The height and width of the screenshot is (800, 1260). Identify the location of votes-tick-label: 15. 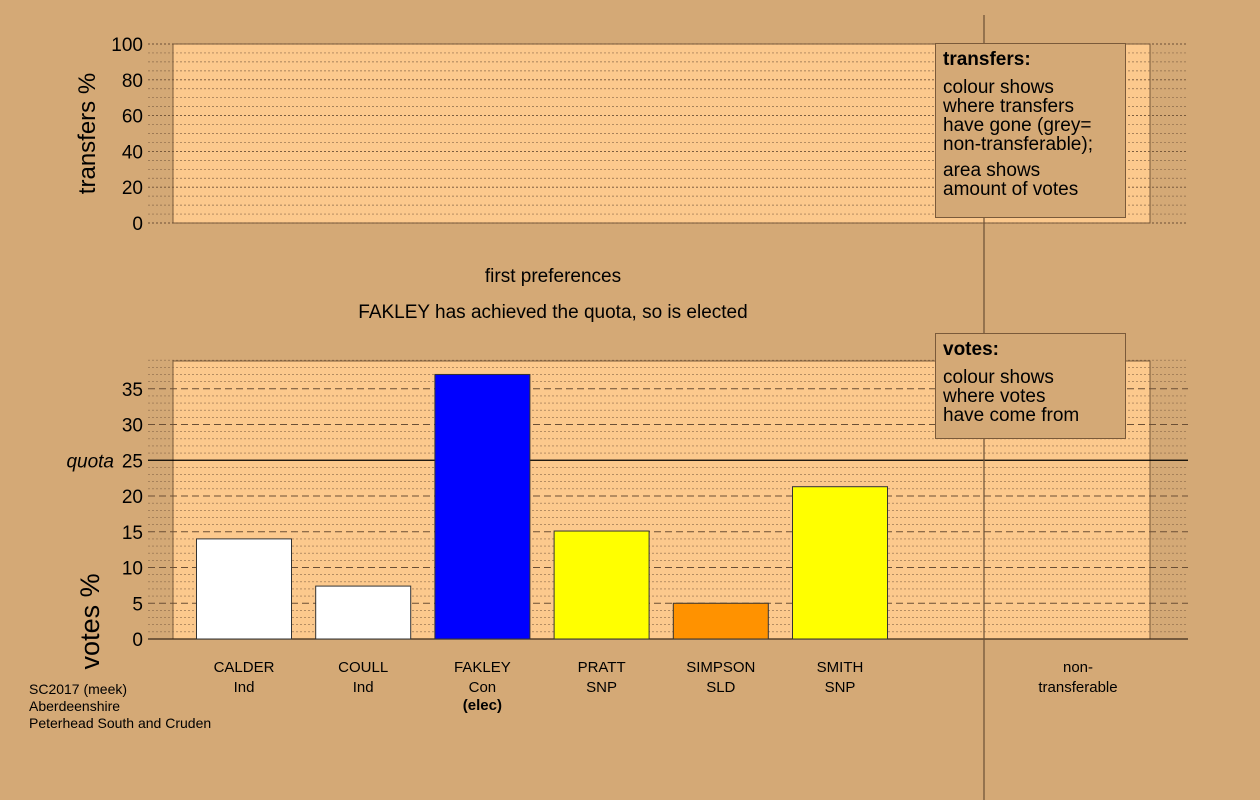
(132, 533).